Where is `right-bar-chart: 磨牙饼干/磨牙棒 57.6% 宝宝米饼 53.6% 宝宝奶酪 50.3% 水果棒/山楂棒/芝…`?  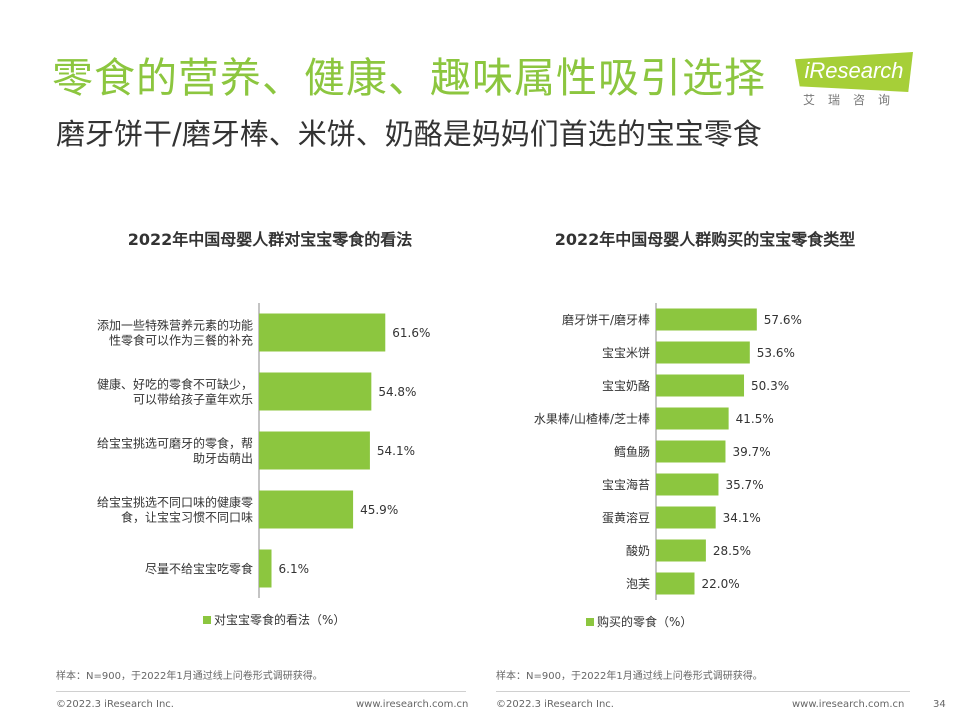
right-bar-chart: 磨牙饼干/磨牙棒 57.6% 宝宝米饼 53.6% 宝宝奶酪 50.3% 水果棒/山楂棒/芝… is located at coordinates (668, 466).